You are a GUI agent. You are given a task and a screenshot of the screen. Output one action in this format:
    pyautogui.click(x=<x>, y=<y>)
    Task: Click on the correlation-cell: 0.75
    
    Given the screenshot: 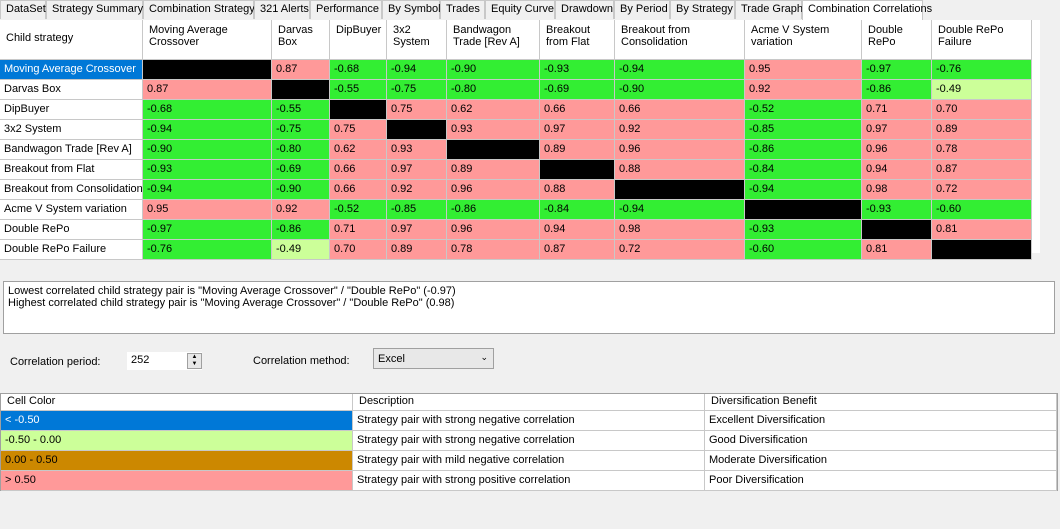 What is the action you would take?
    pyautogui.click(x=417, y=110)
    